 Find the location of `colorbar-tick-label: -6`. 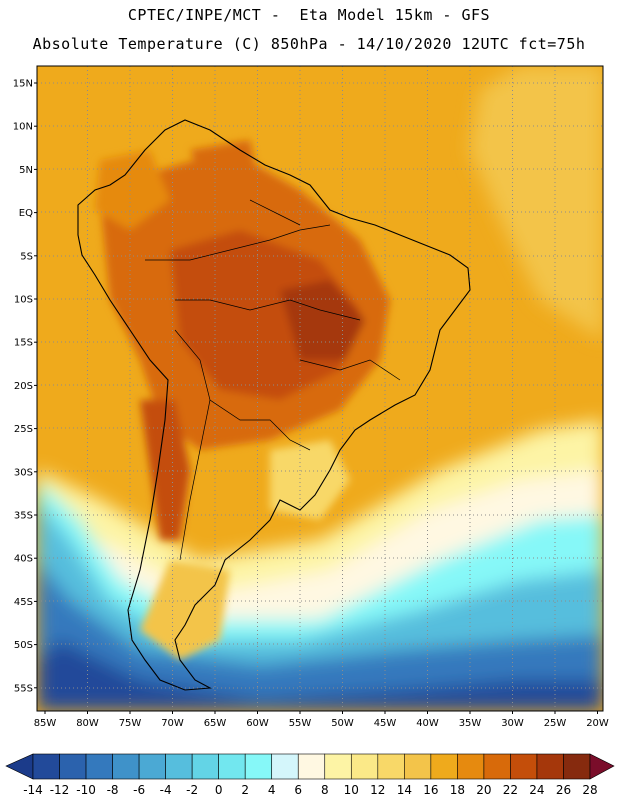

colorbar-tick-label: -6 is located at coordinates (139, 790).